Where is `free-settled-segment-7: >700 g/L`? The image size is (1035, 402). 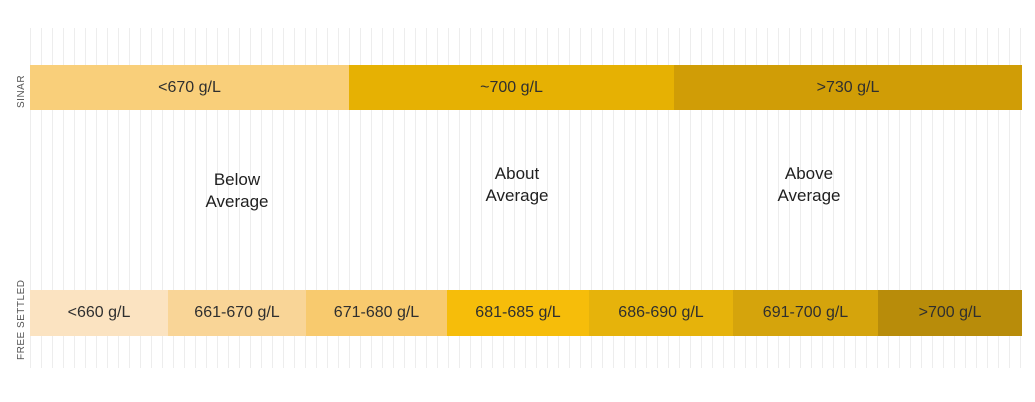
free-settled-segment-7: >700 g/L is located at coordinates (950, 313).